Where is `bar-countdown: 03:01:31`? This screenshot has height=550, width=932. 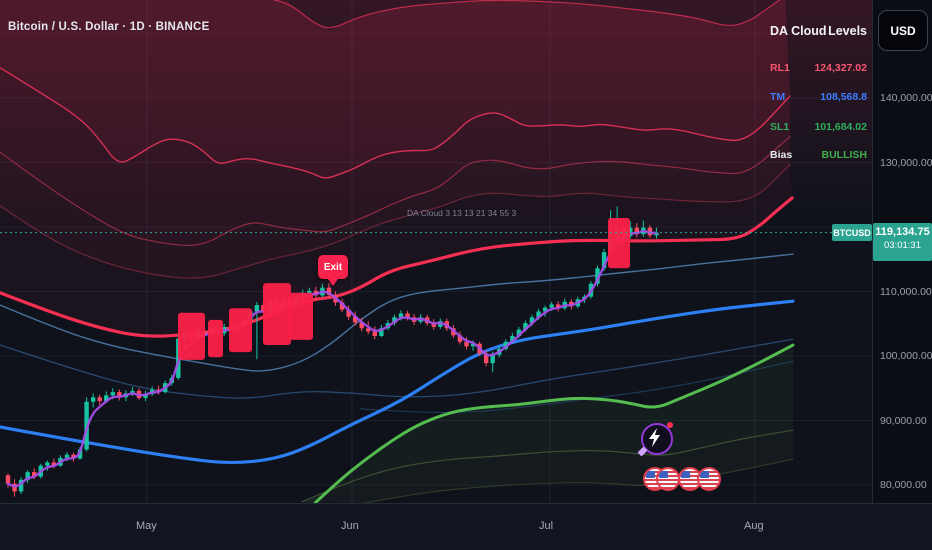
bar-countdown: 03:01:31 is located at coordinates (902, 245).